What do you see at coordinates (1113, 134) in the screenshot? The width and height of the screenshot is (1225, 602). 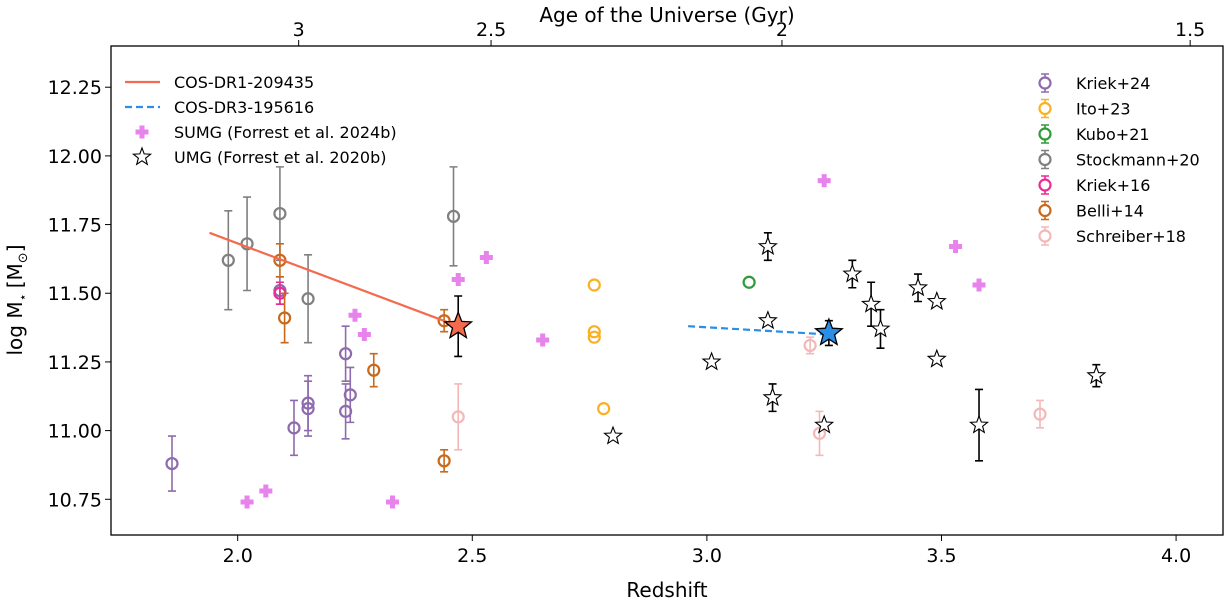 I see `legend-label-right-2: Kubo+21` at bounding box center [1113, 134].